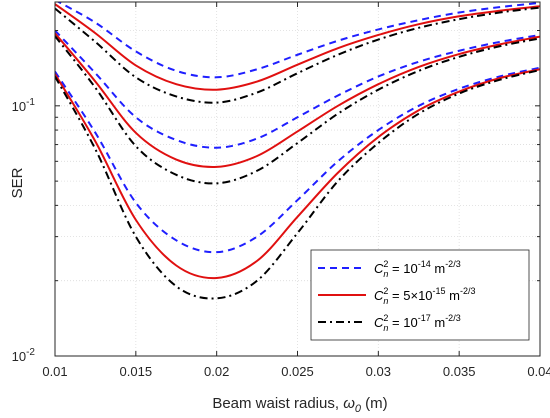  I want to click on y-tick-label: 10⁻¹, so click(24, 105).